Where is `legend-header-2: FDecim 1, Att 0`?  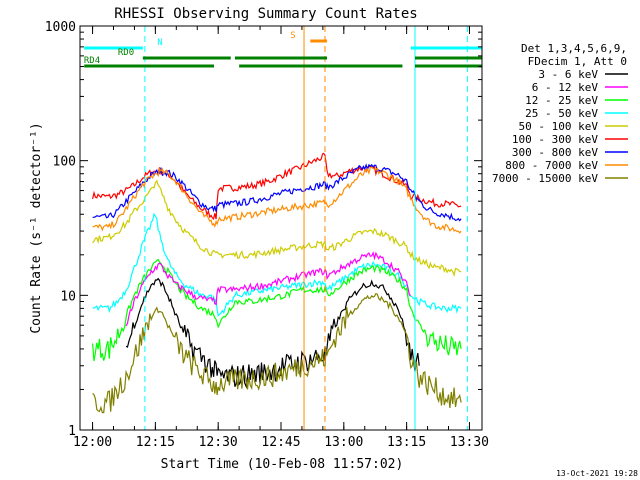
legend-header-2: FDecim 1, Att 0 is located at coordinates (577, 61).